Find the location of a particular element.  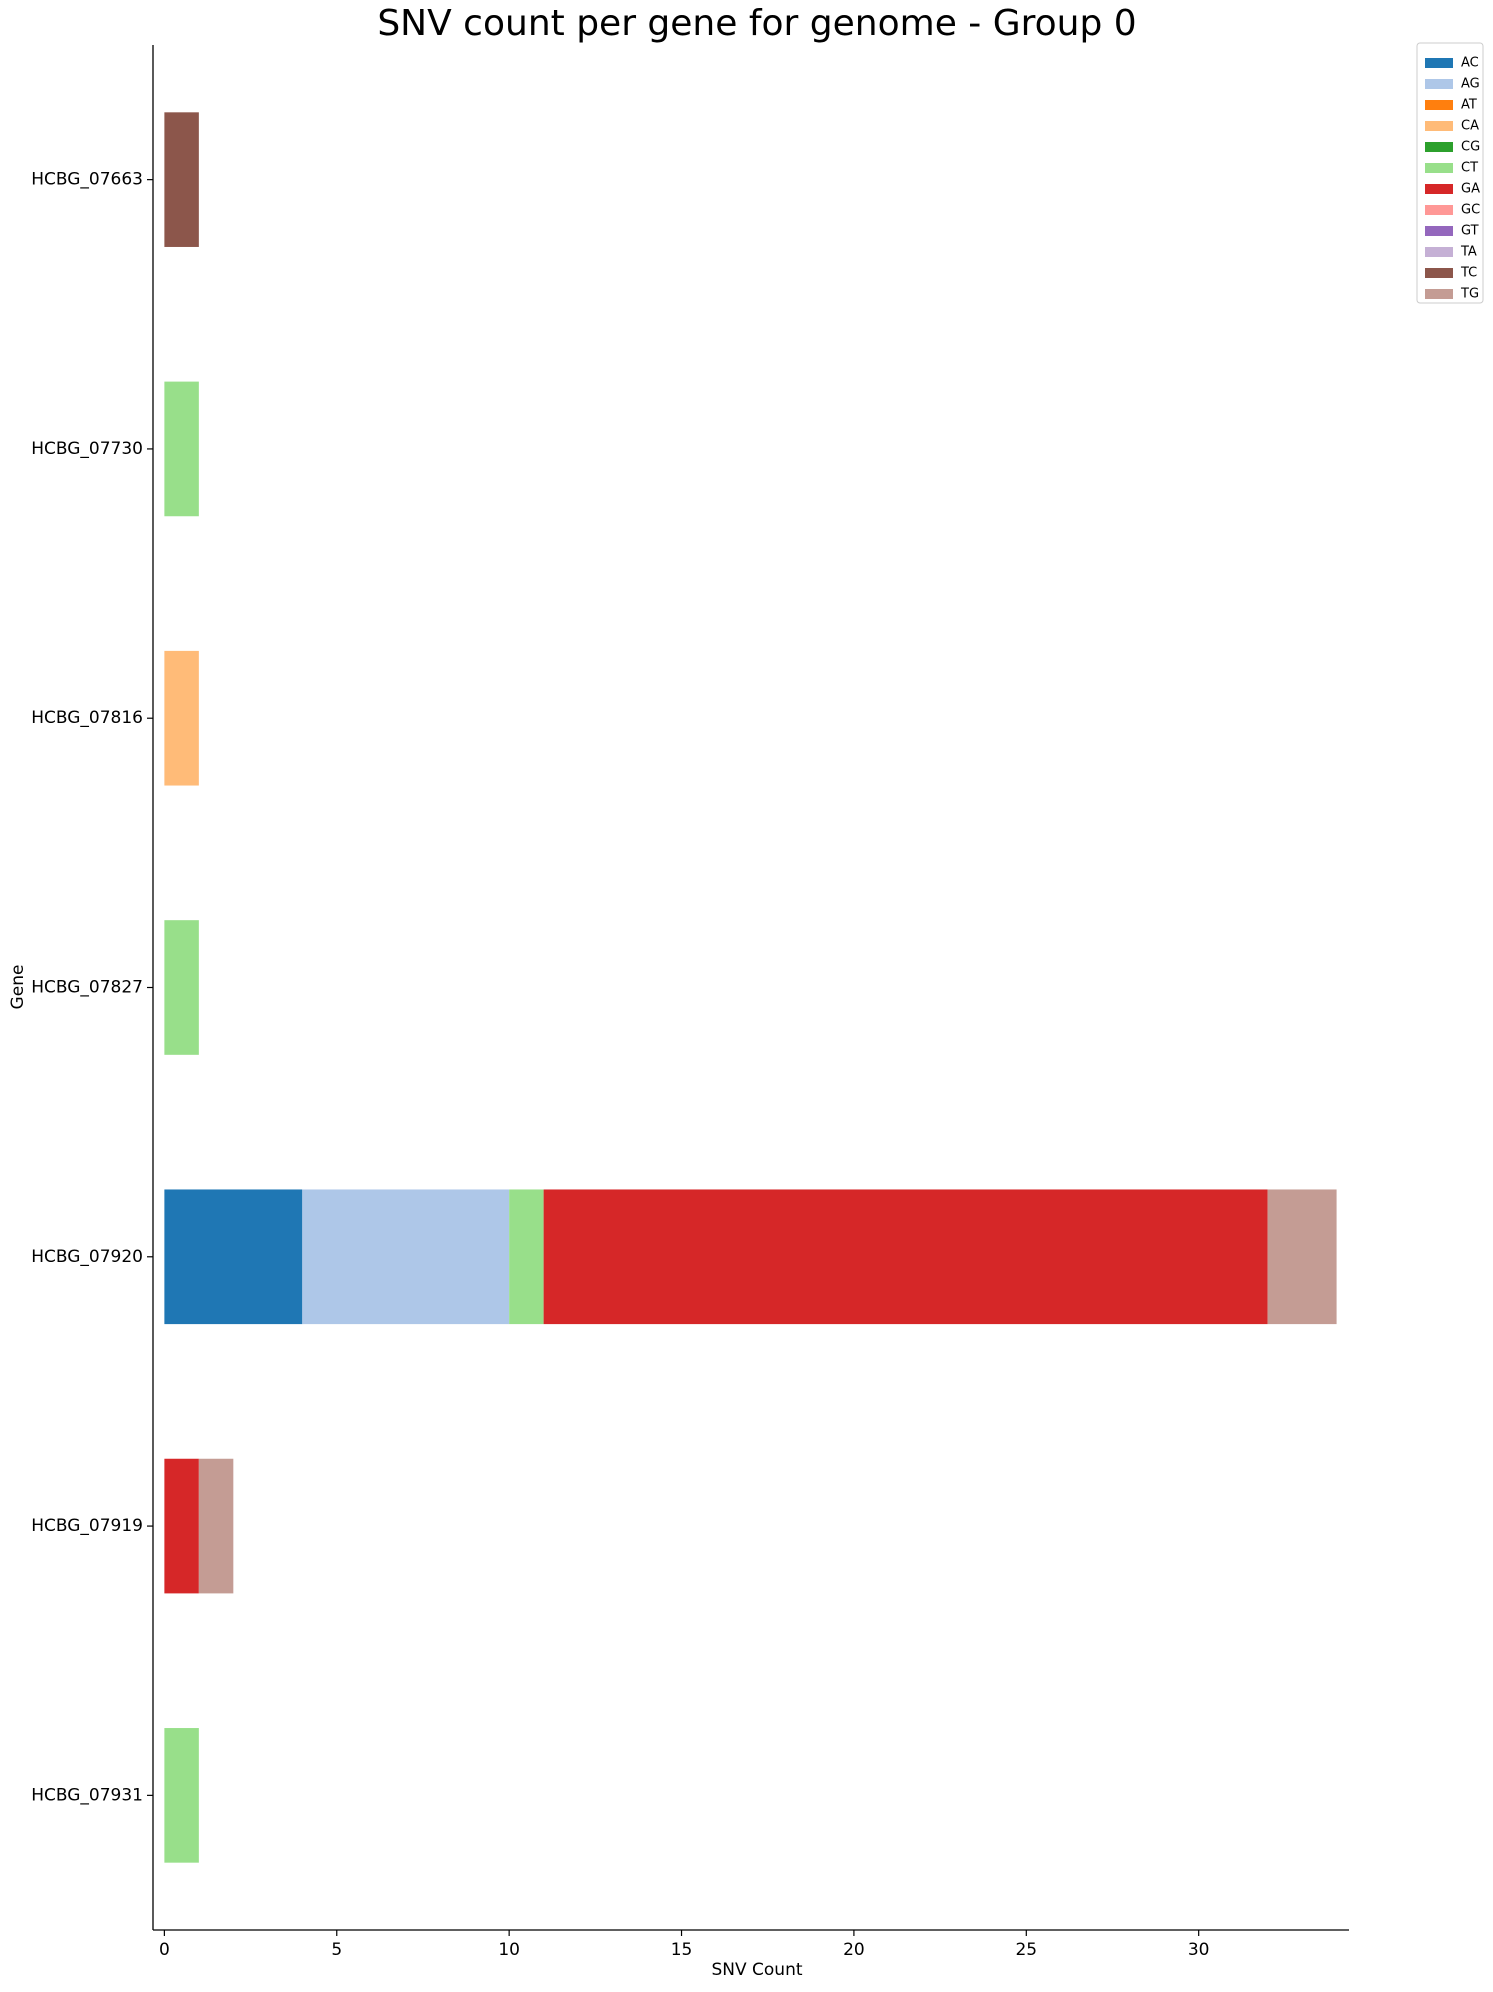

y-tick-label: HCBG_07920 is located at coordinates (87, 1257).